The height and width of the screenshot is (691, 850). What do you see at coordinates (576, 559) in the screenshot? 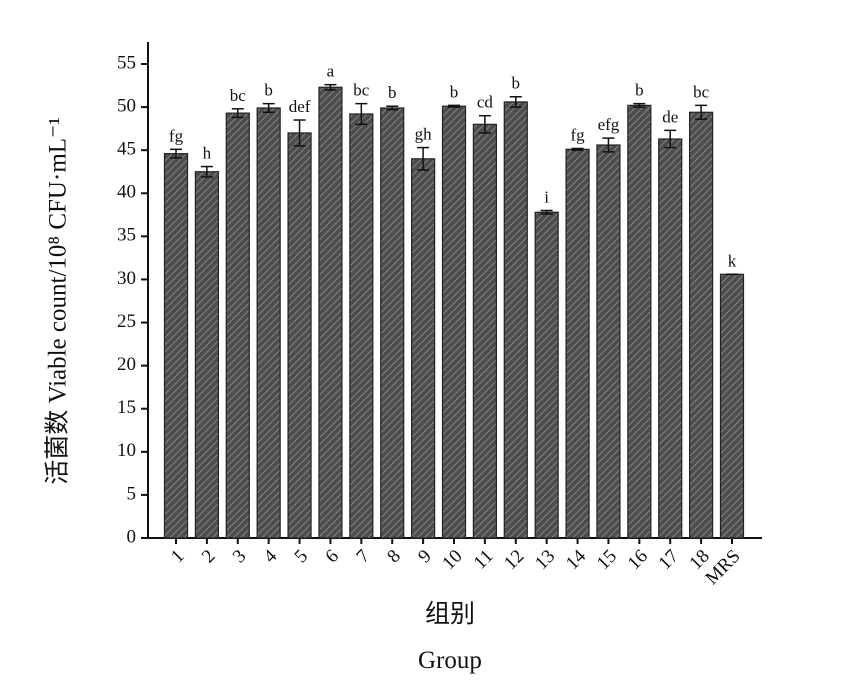
I see `x-tick-label: 14` at bounding box center [576, 559].